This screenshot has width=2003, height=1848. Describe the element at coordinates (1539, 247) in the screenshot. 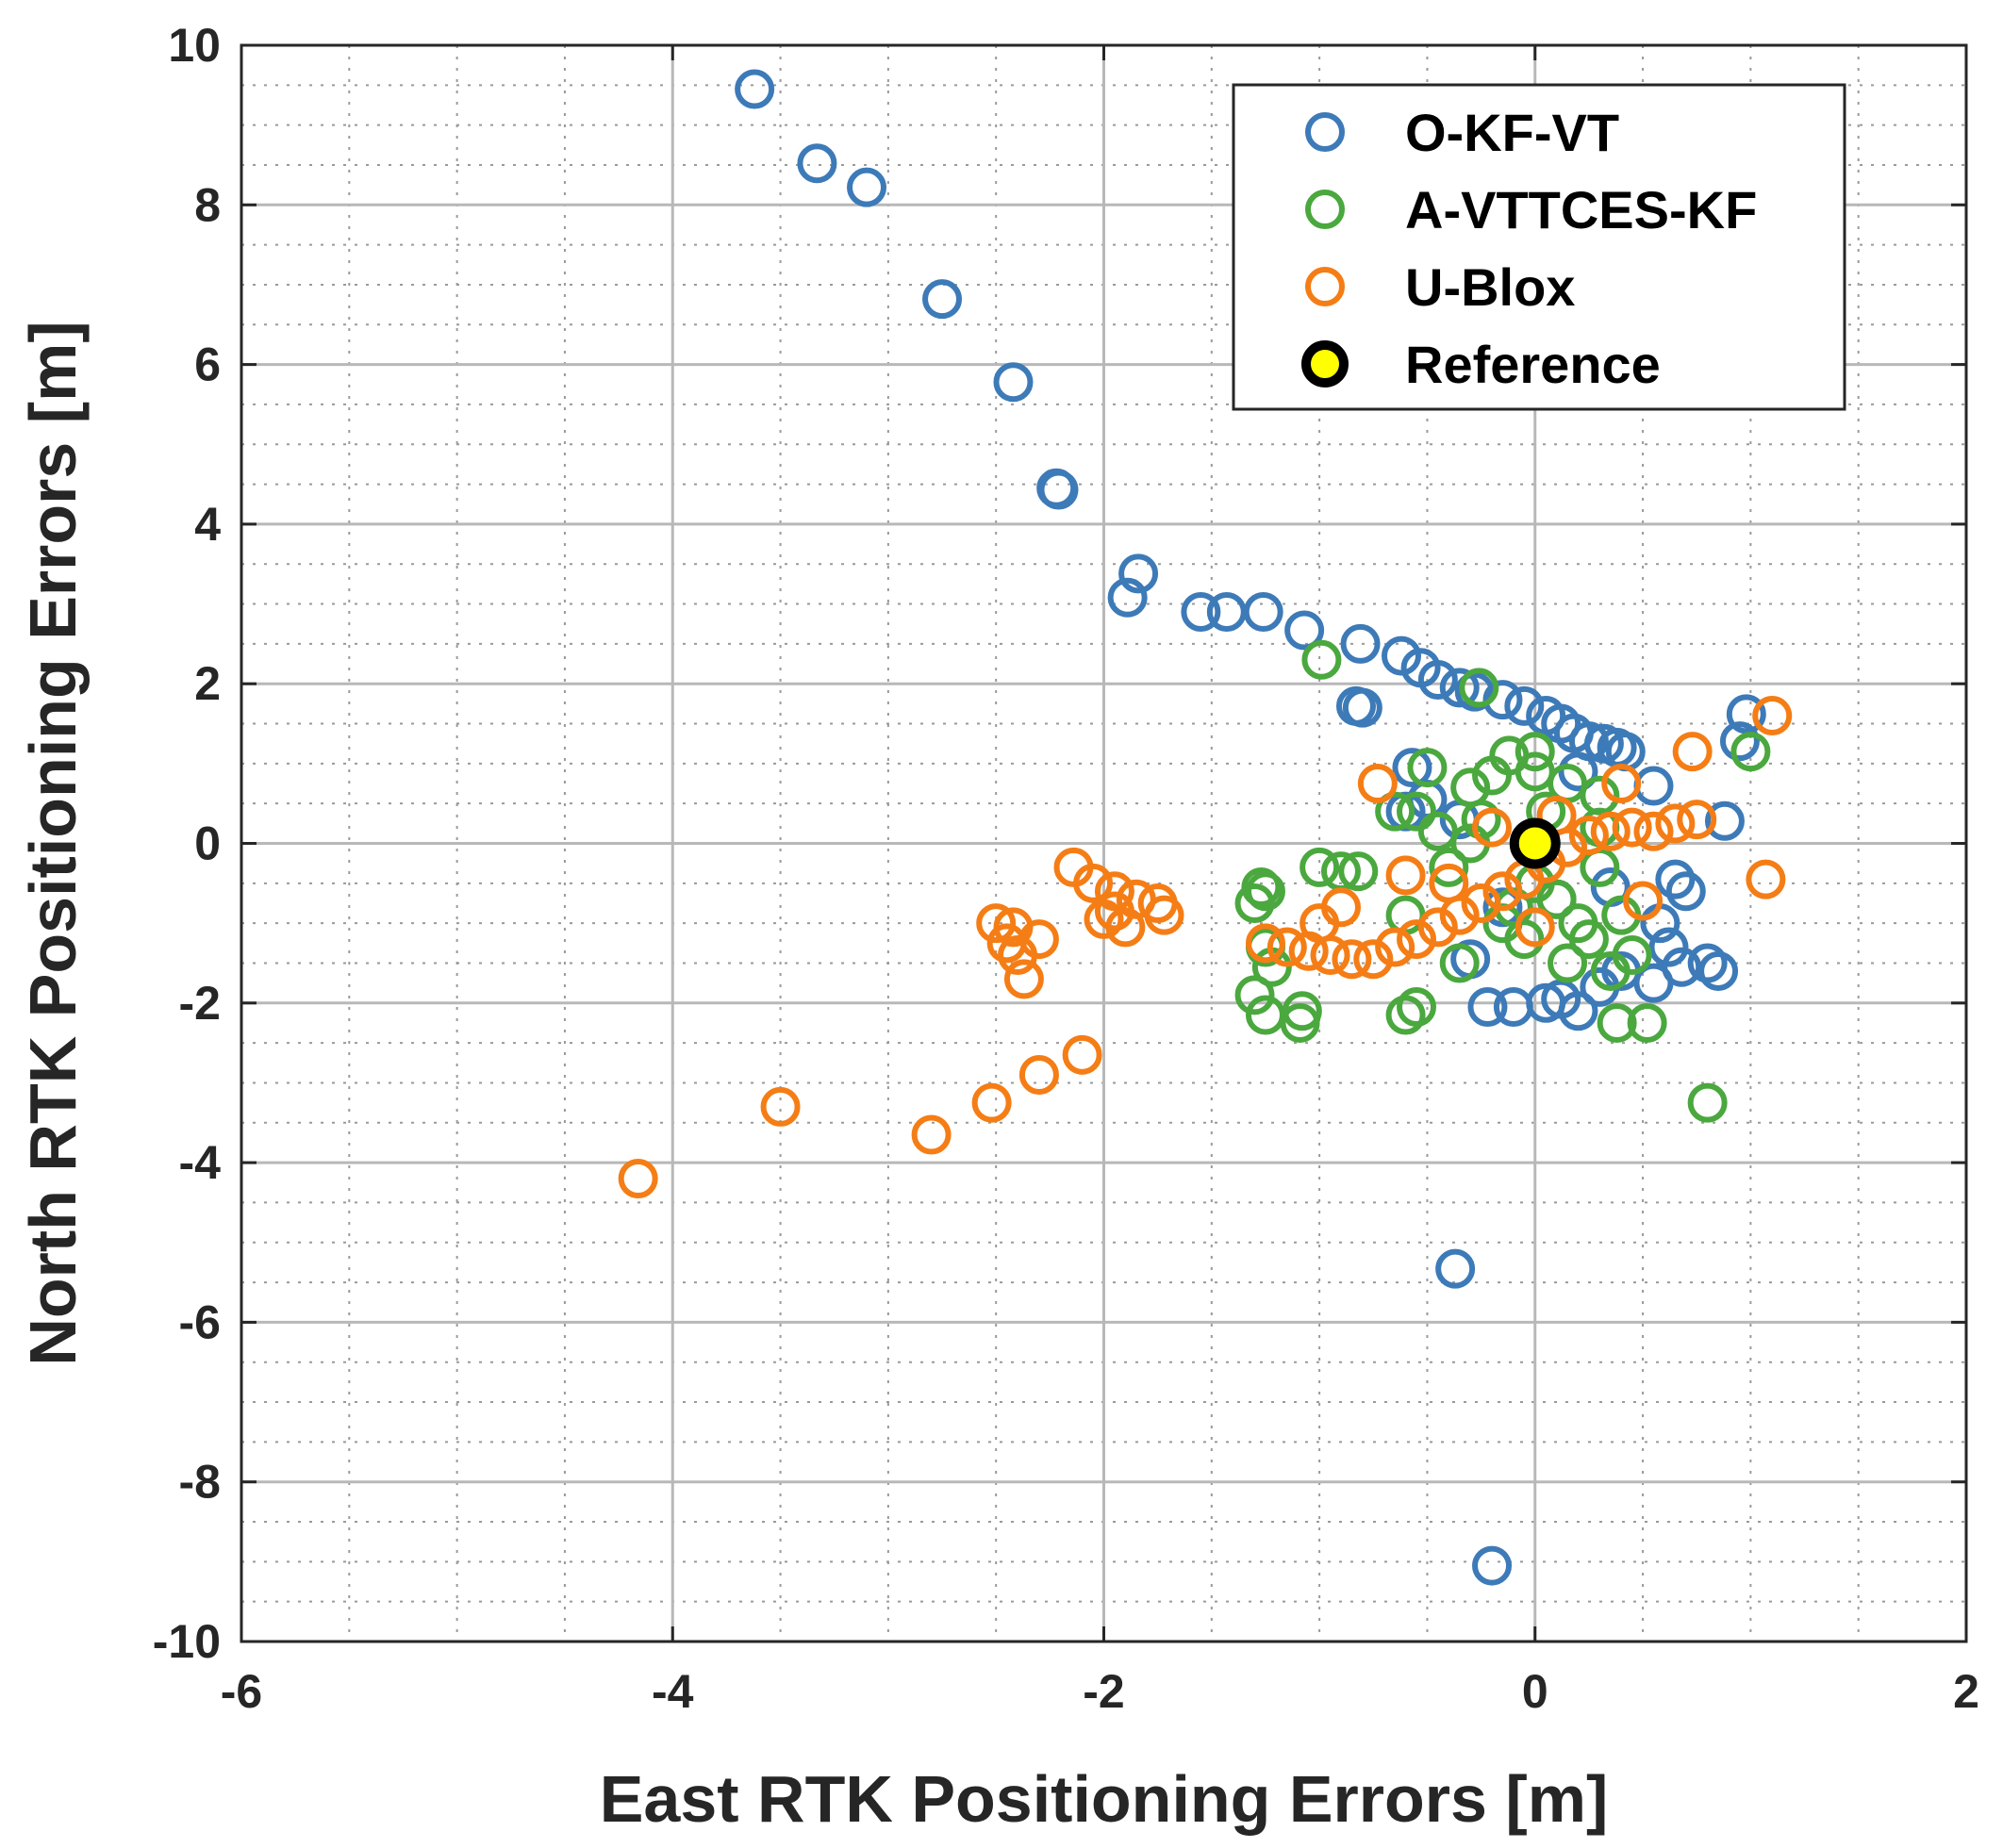

I see `legend: O-KF-VT A-VTTCES-KF U-Blox Reference` at that location.